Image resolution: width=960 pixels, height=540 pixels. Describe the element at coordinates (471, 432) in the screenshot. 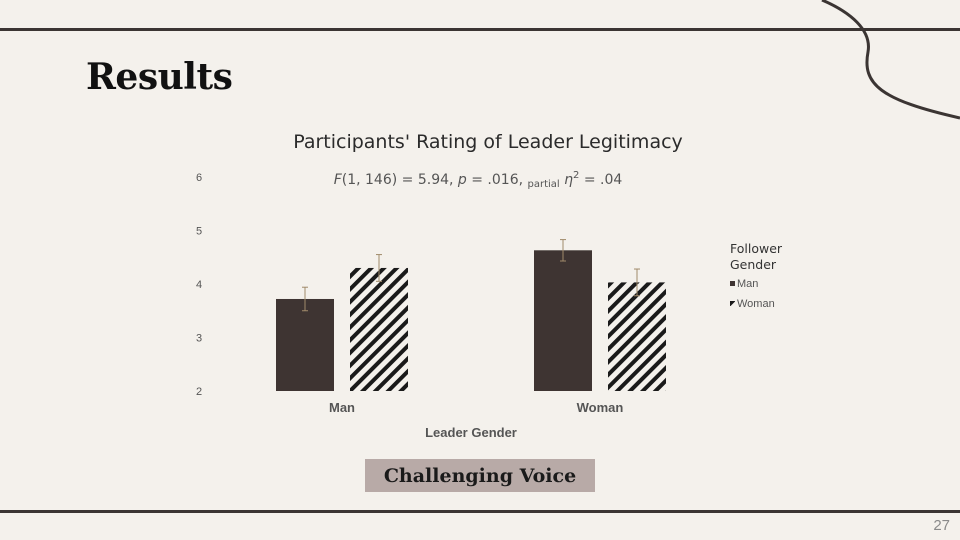

I see `x-axis-title: Leader Gender` at that location.